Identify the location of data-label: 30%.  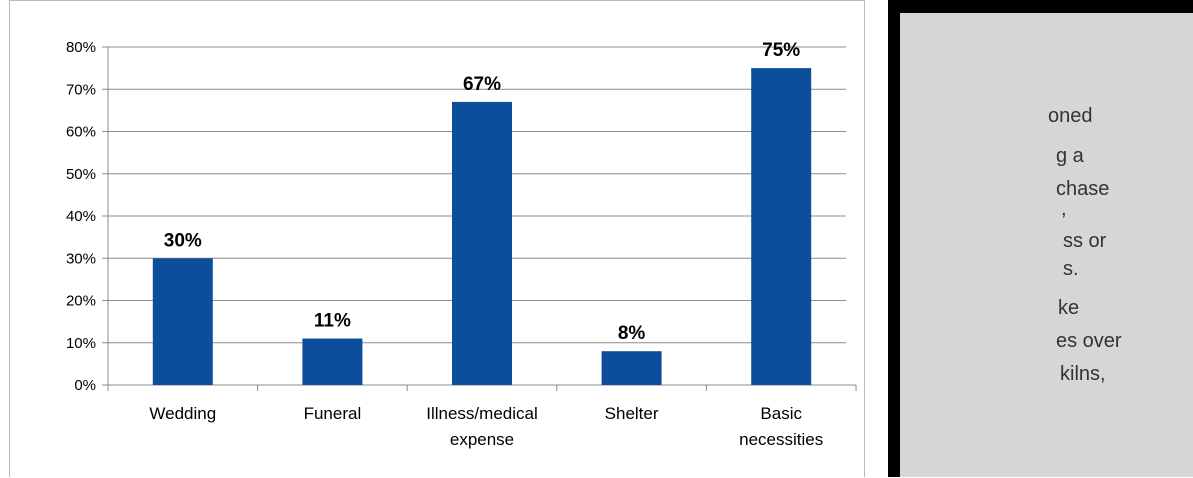
(183, 240).